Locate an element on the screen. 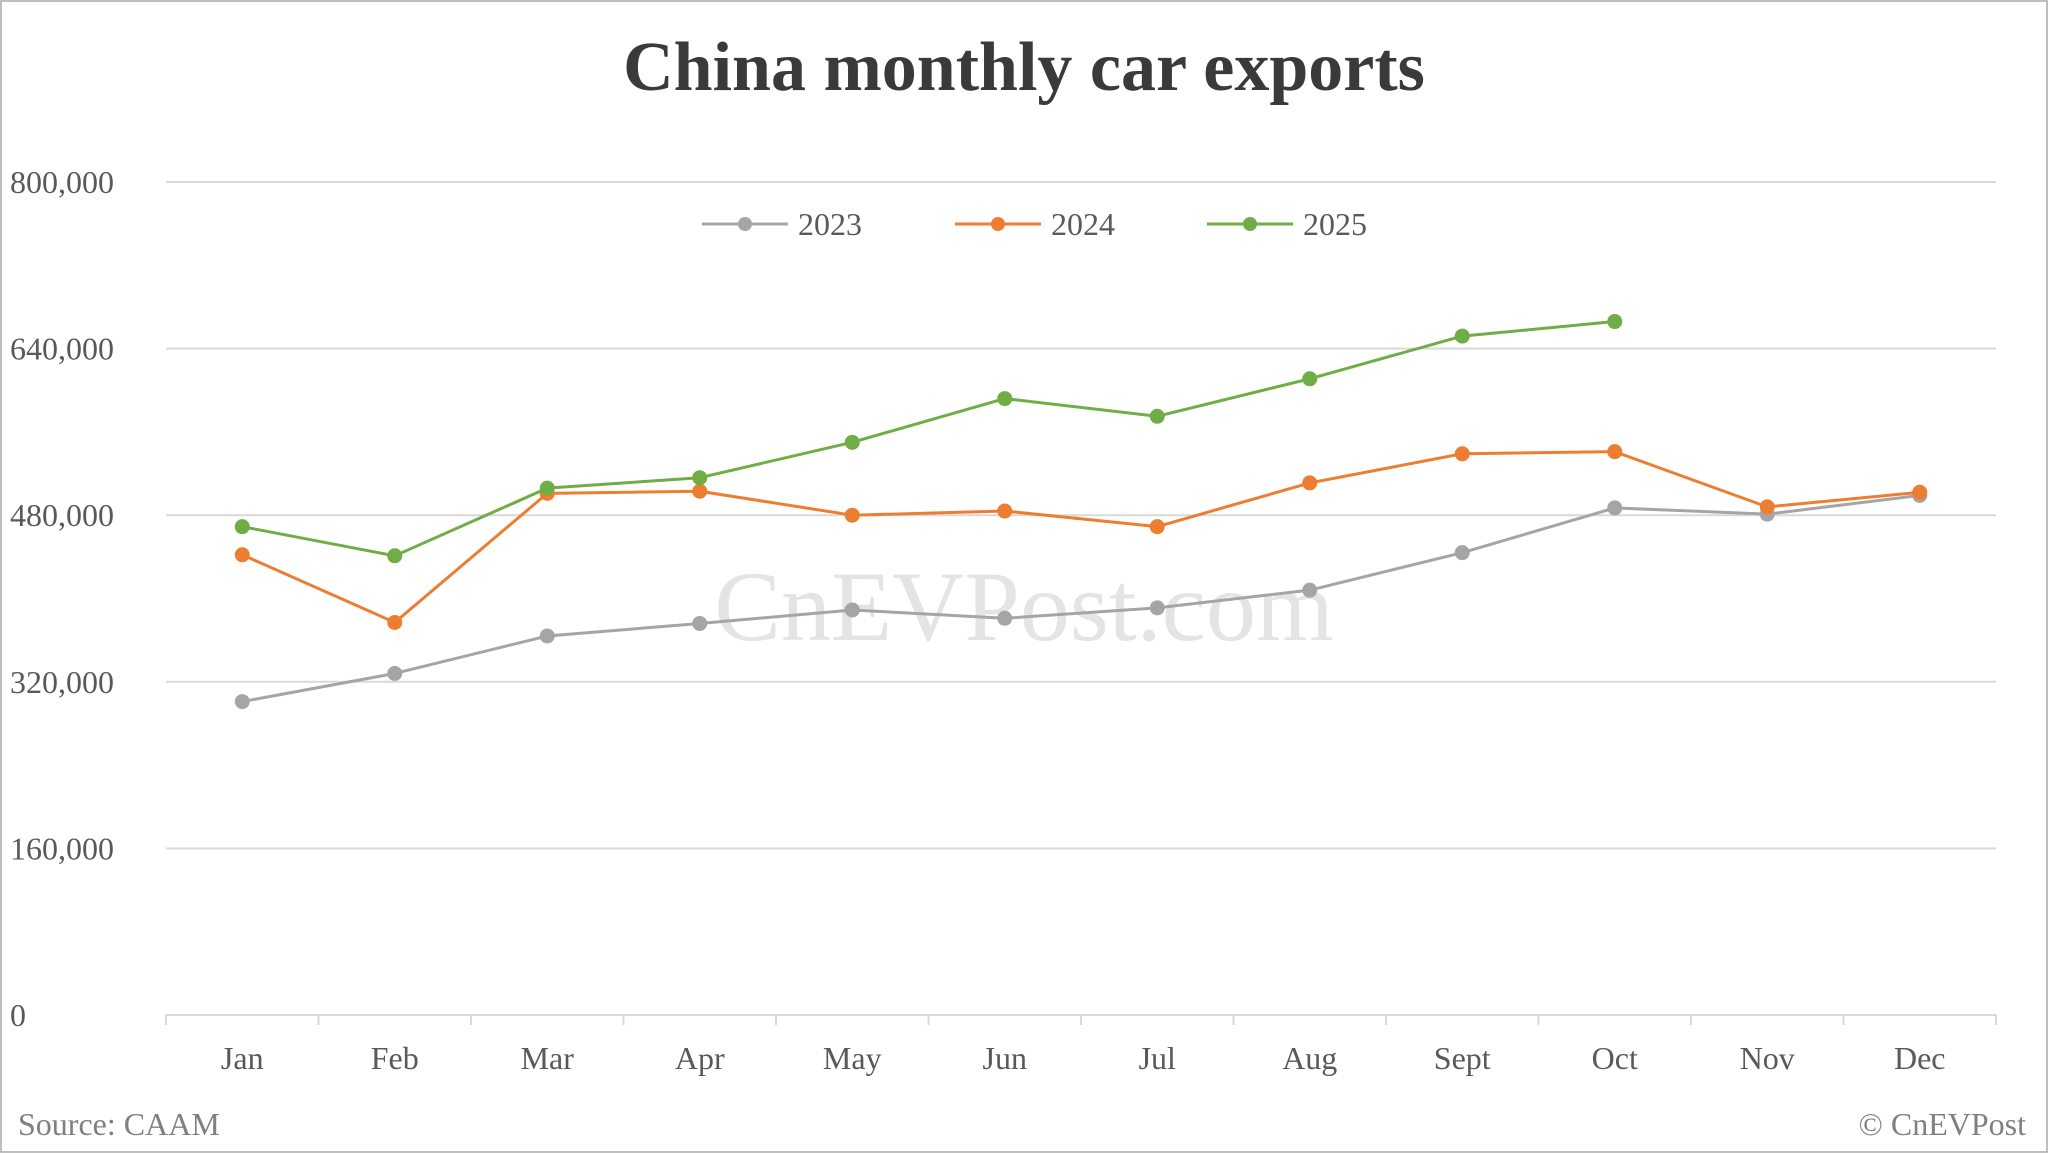 The image size is (2048, 1153). x-tick-label: Jul is located at coordinates (1157, 1058).